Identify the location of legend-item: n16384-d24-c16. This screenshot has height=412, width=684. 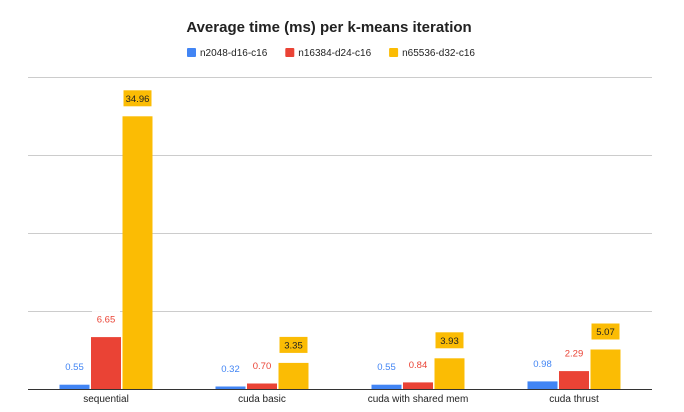
(328, 53).